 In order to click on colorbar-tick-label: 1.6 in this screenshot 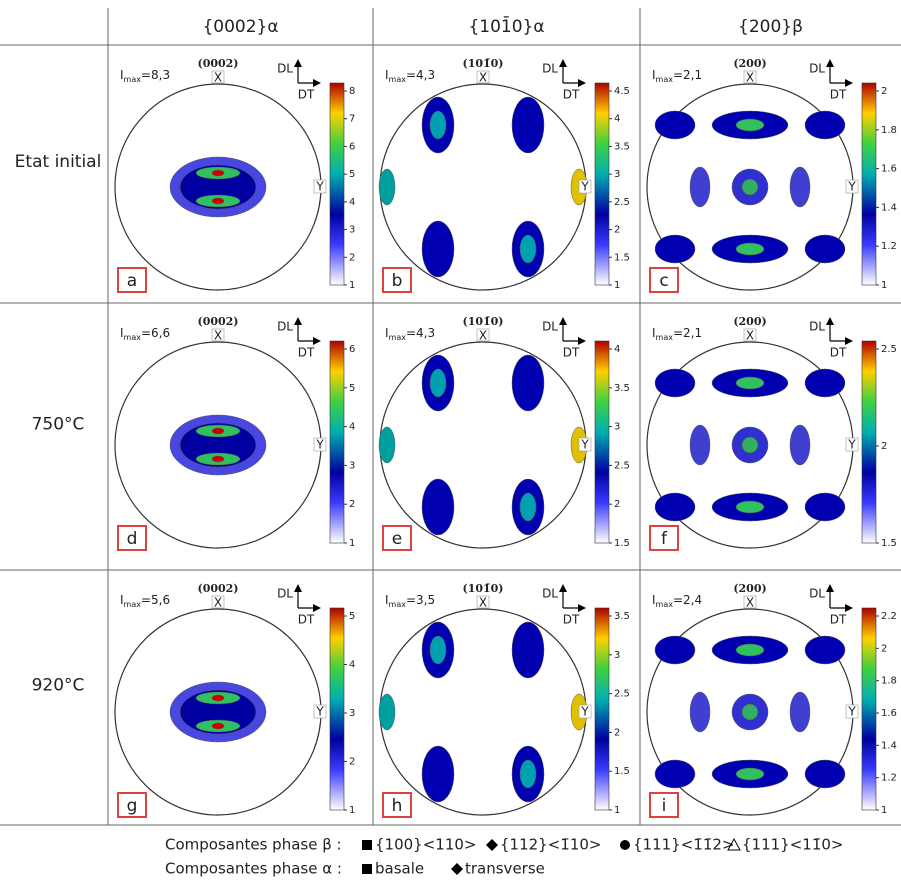, I will do `click(889, 169)`.